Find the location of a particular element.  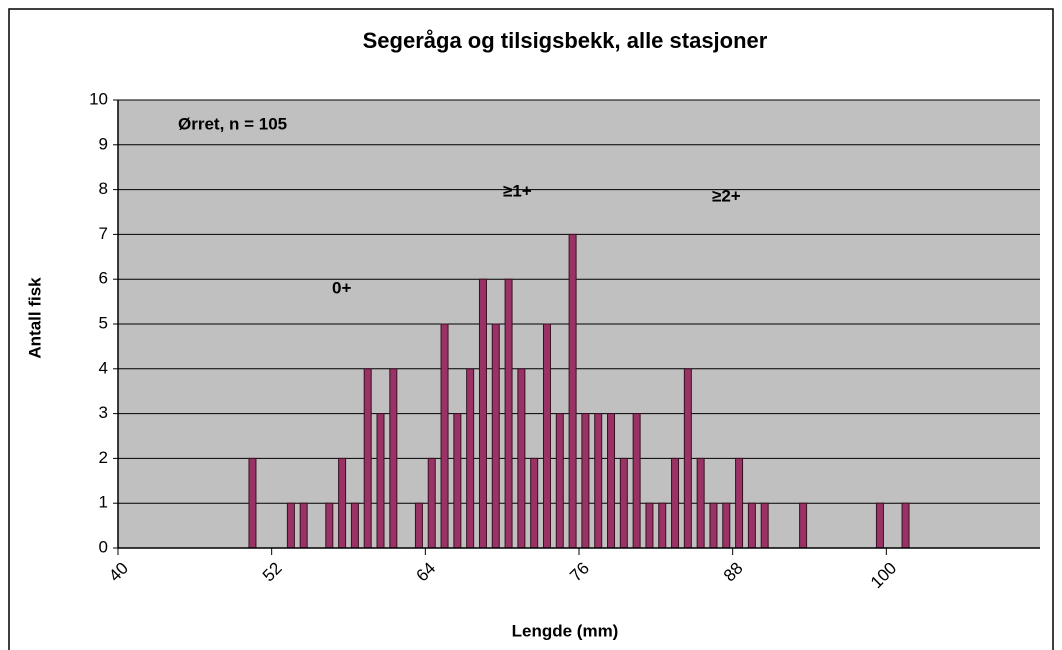

y-tick-label: 0 is located at coordinates (103, 546).